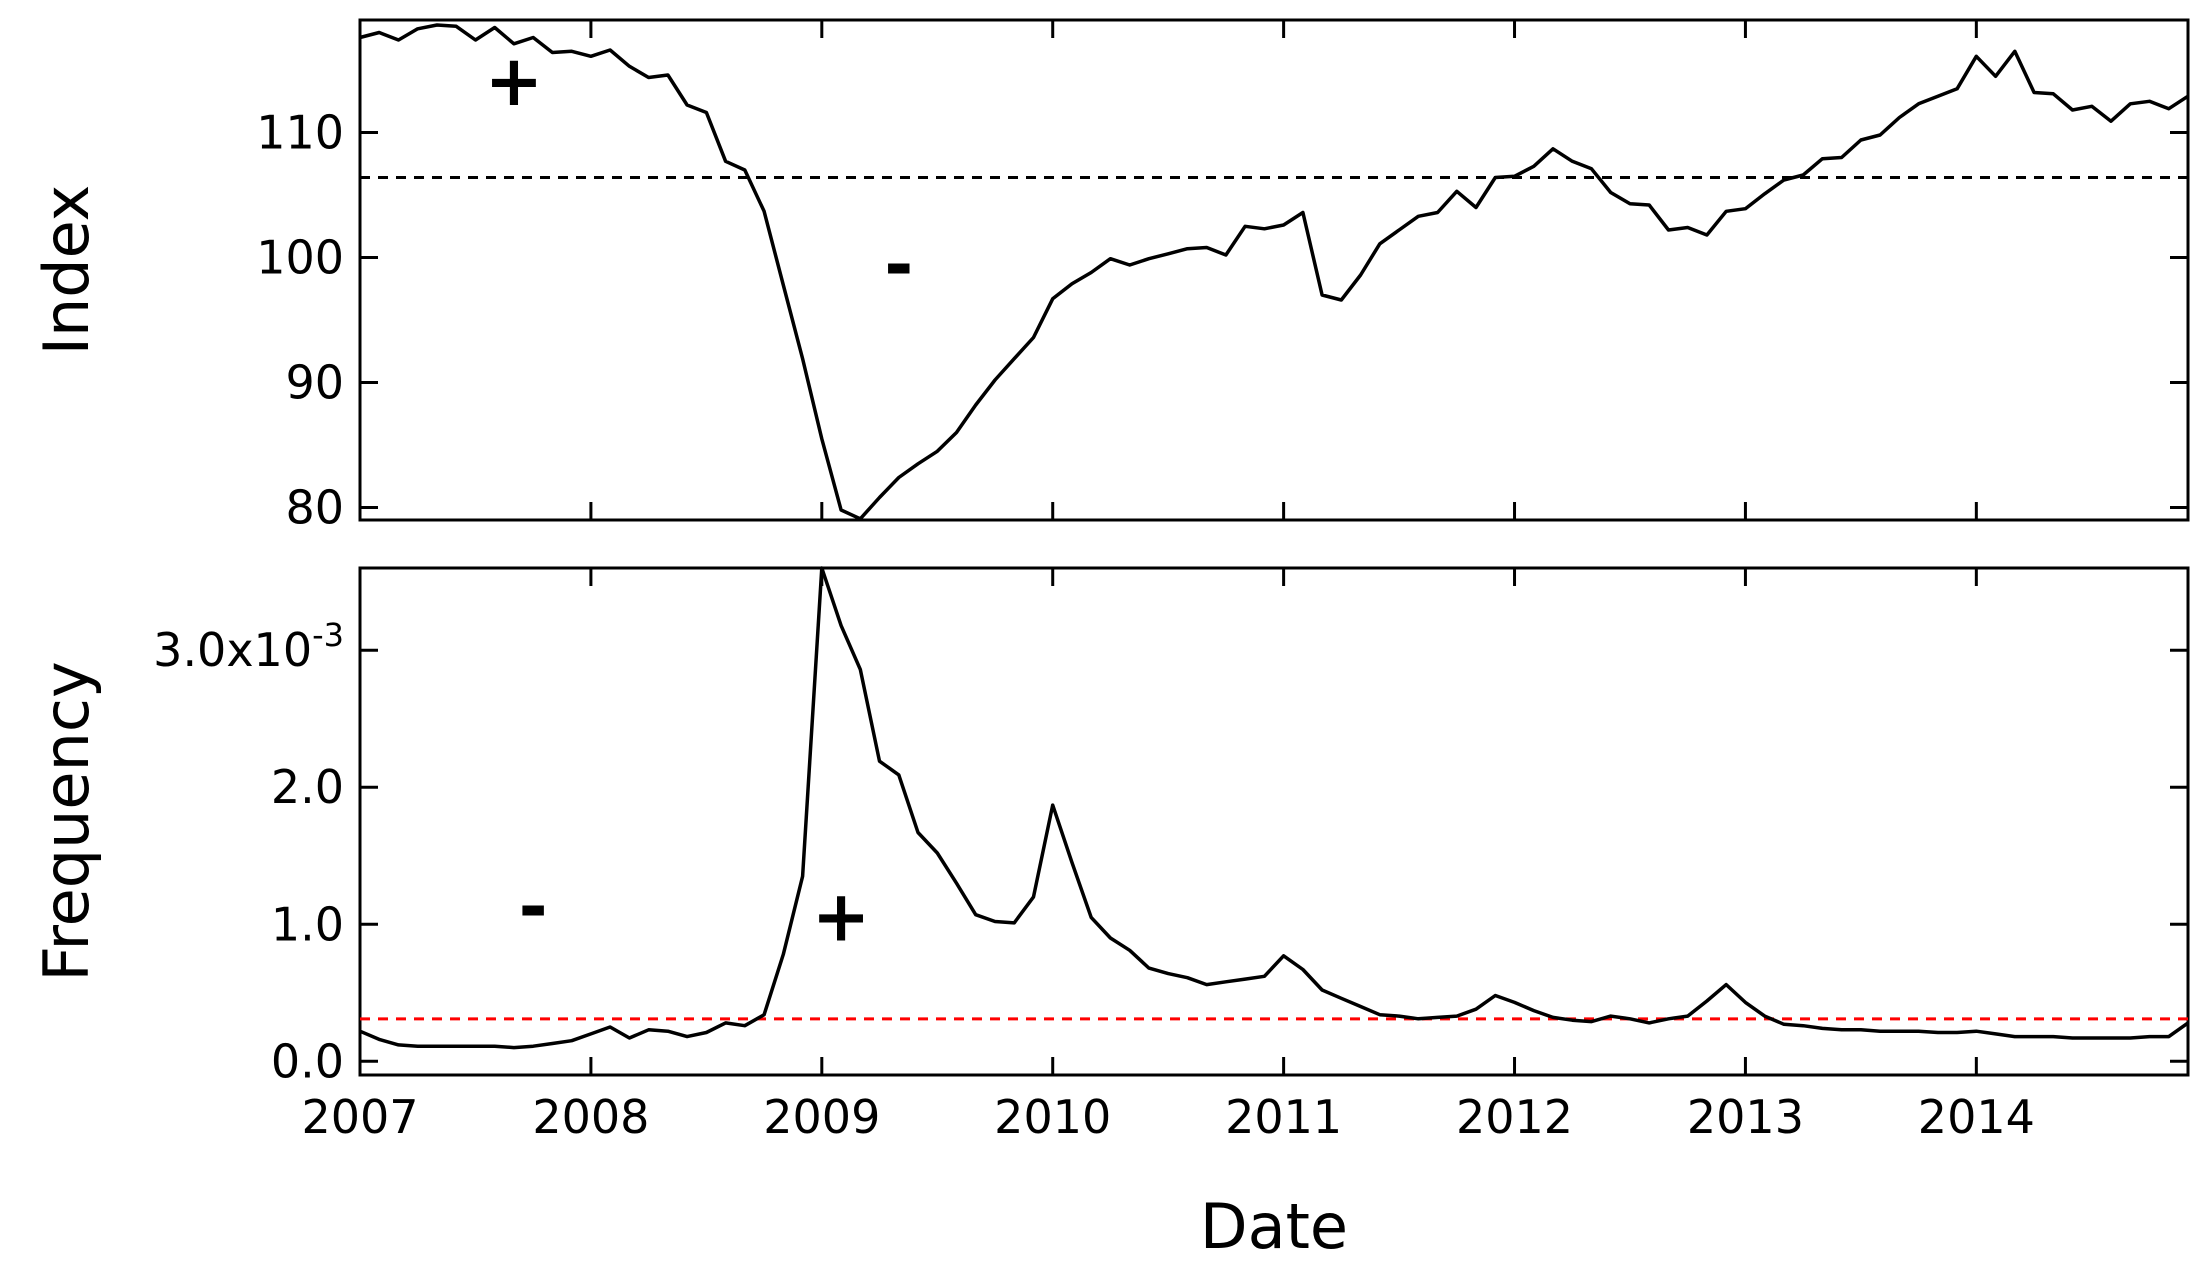 The image size is (2200, 1284). I want to click on x-axis-title: Date, so click(1274, 1226).